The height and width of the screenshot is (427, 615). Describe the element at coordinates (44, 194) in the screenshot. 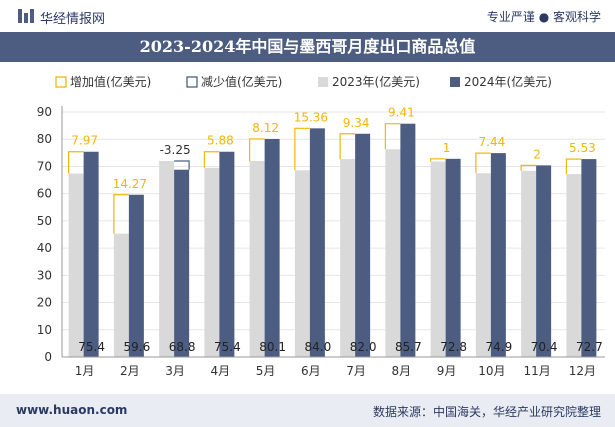

I see `y-tick-label: 60` at that location.